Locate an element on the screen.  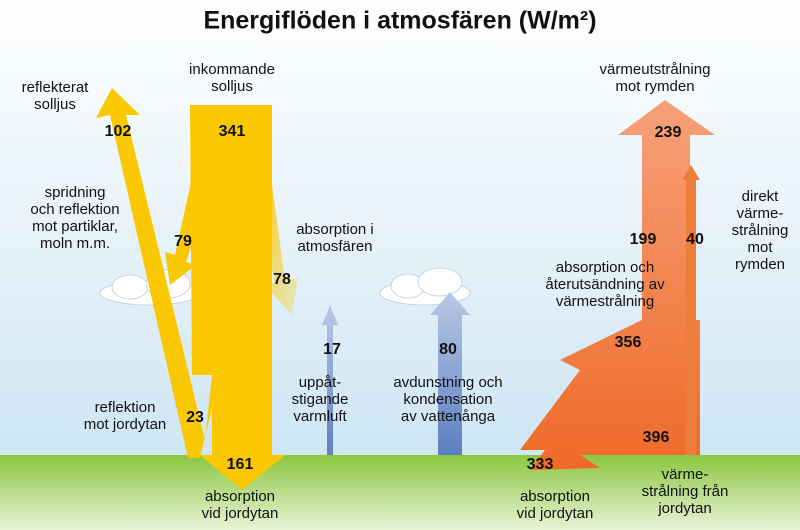
flow-label: av vattenånga is located at coordinates (448, 416).